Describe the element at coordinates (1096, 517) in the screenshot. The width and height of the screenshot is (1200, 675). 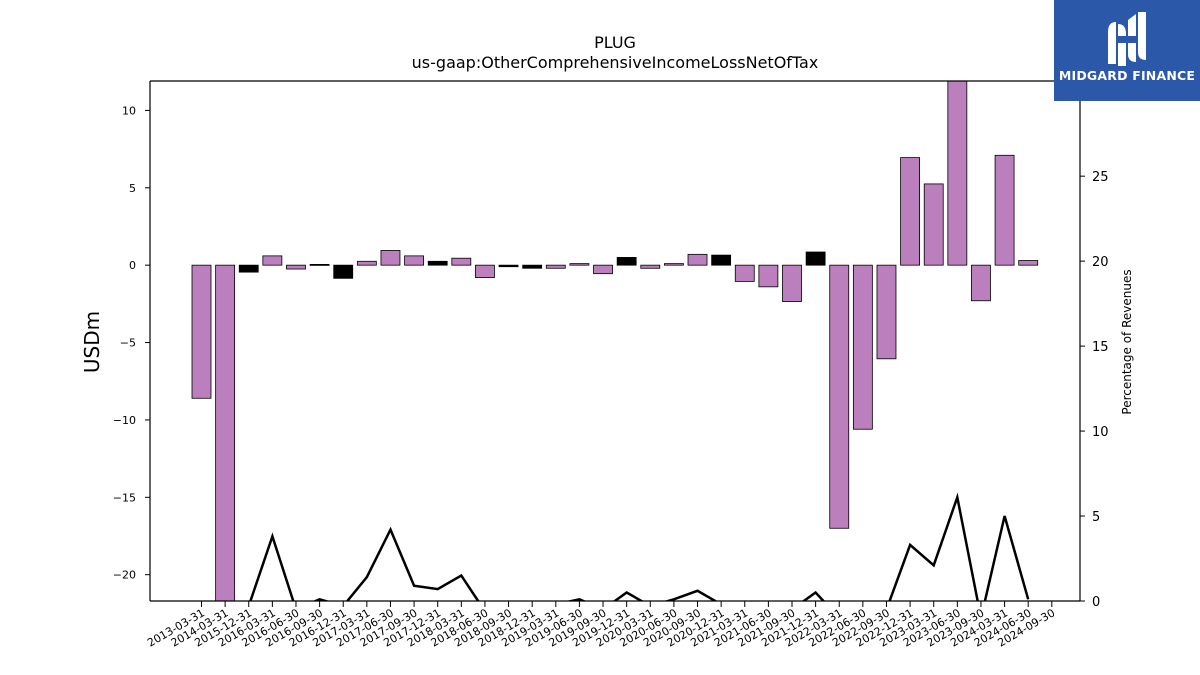
I see `y2-tick-label: 5` at that location.